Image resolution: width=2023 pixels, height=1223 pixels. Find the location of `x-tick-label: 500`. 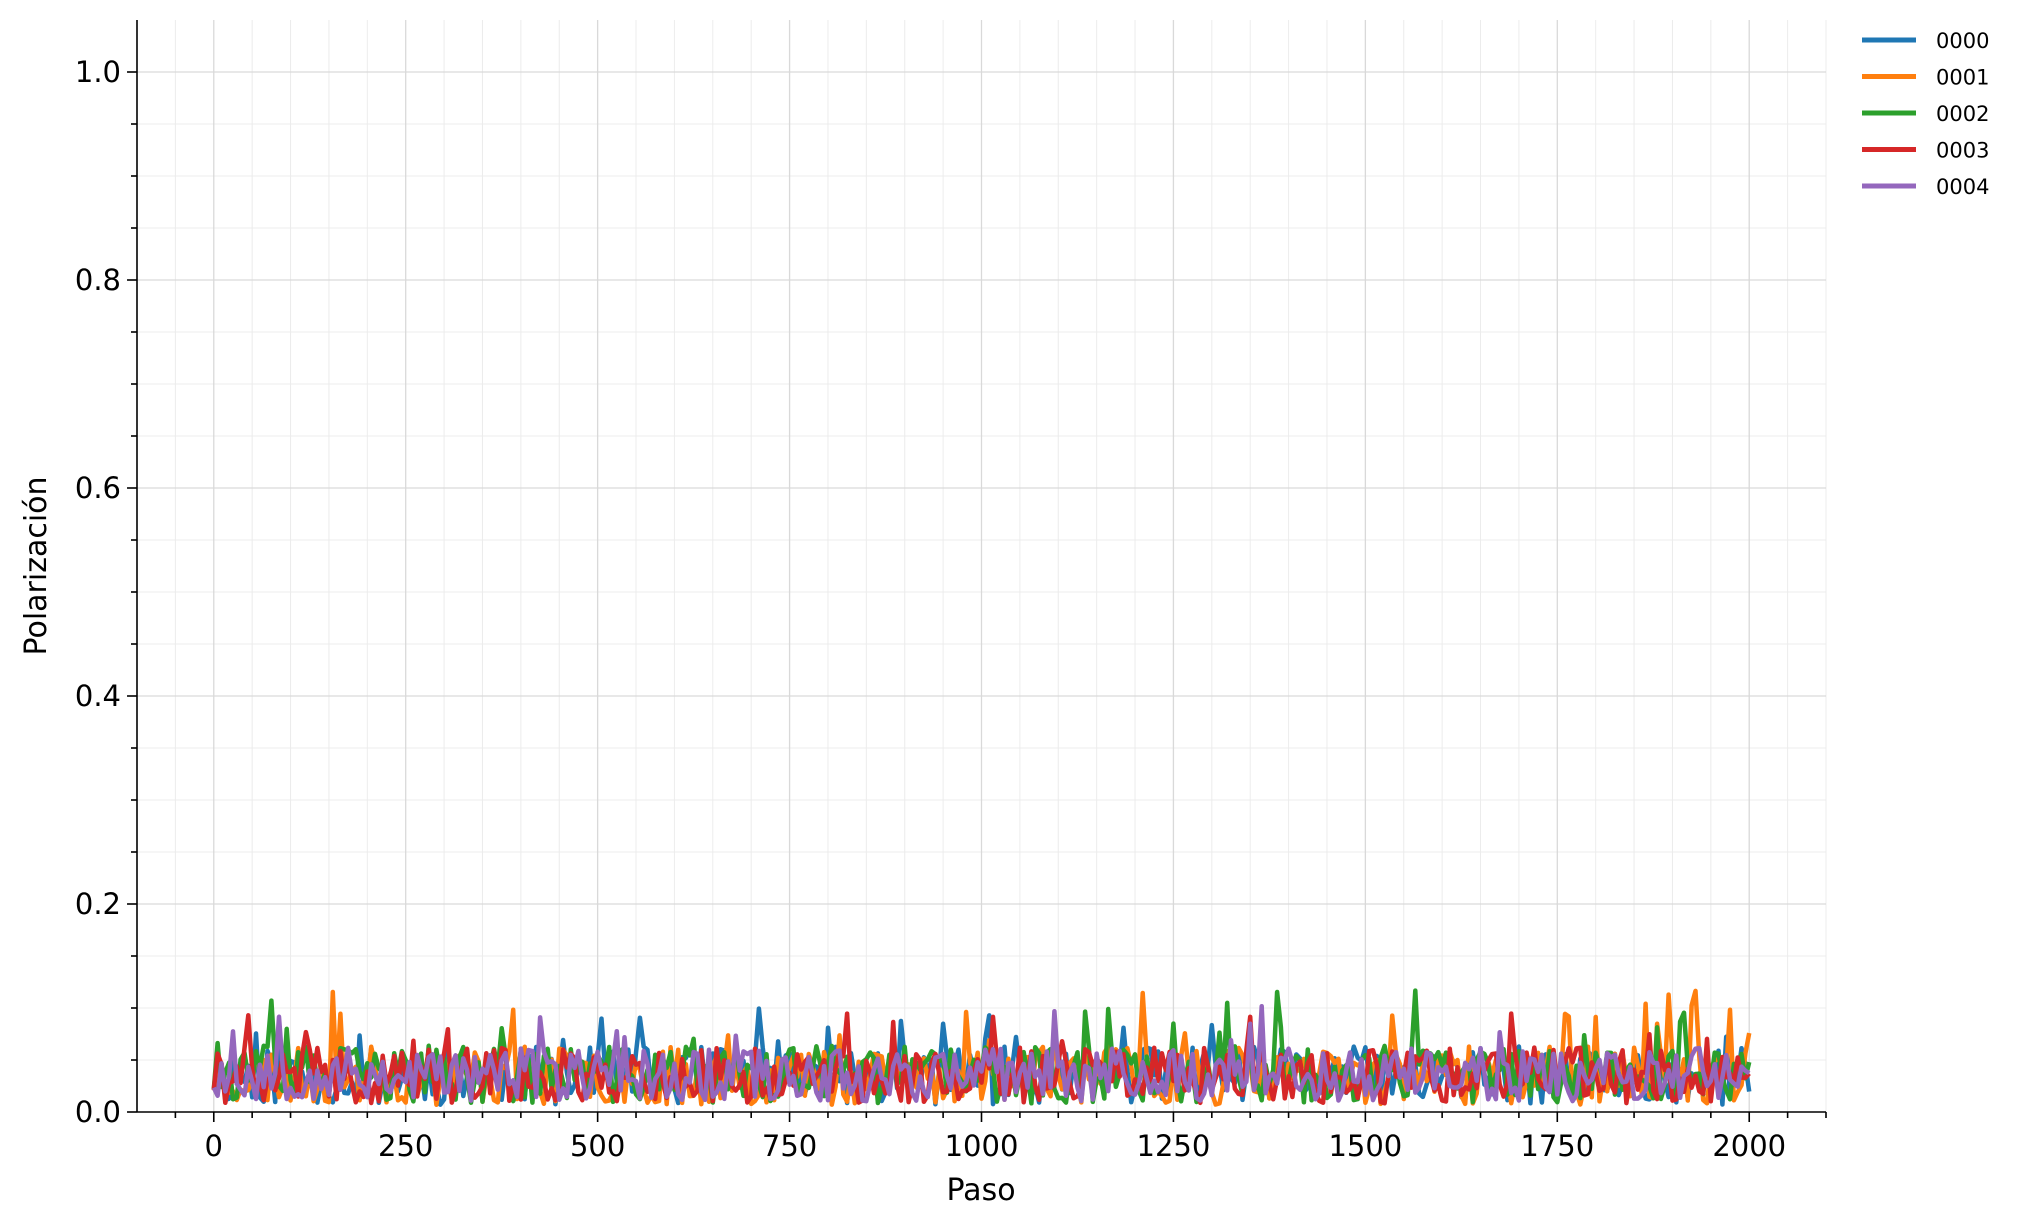

x-tick-label: 500 is located at coordinates (597, 1146).